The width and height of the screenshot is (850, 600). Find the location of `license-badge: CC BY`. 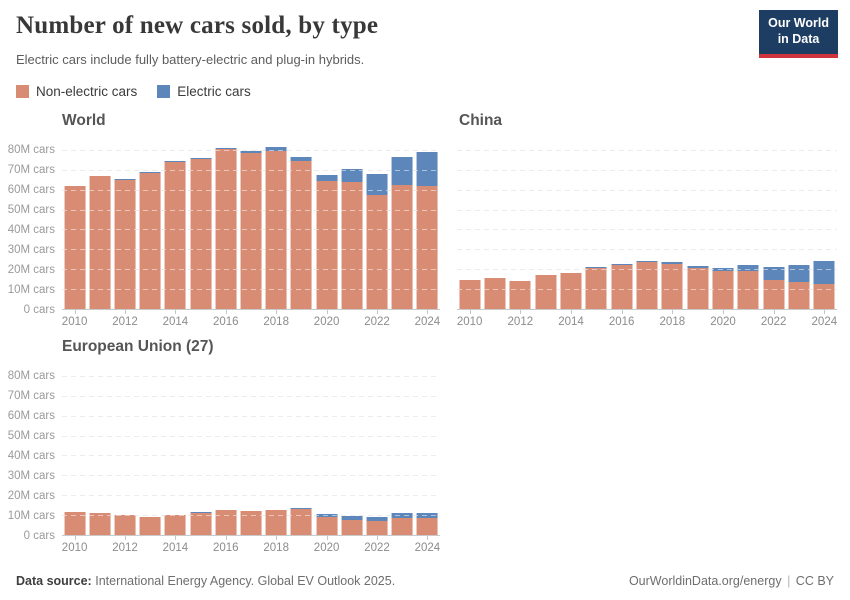

license-badge: CC BY is located at coordinates (814, 581).